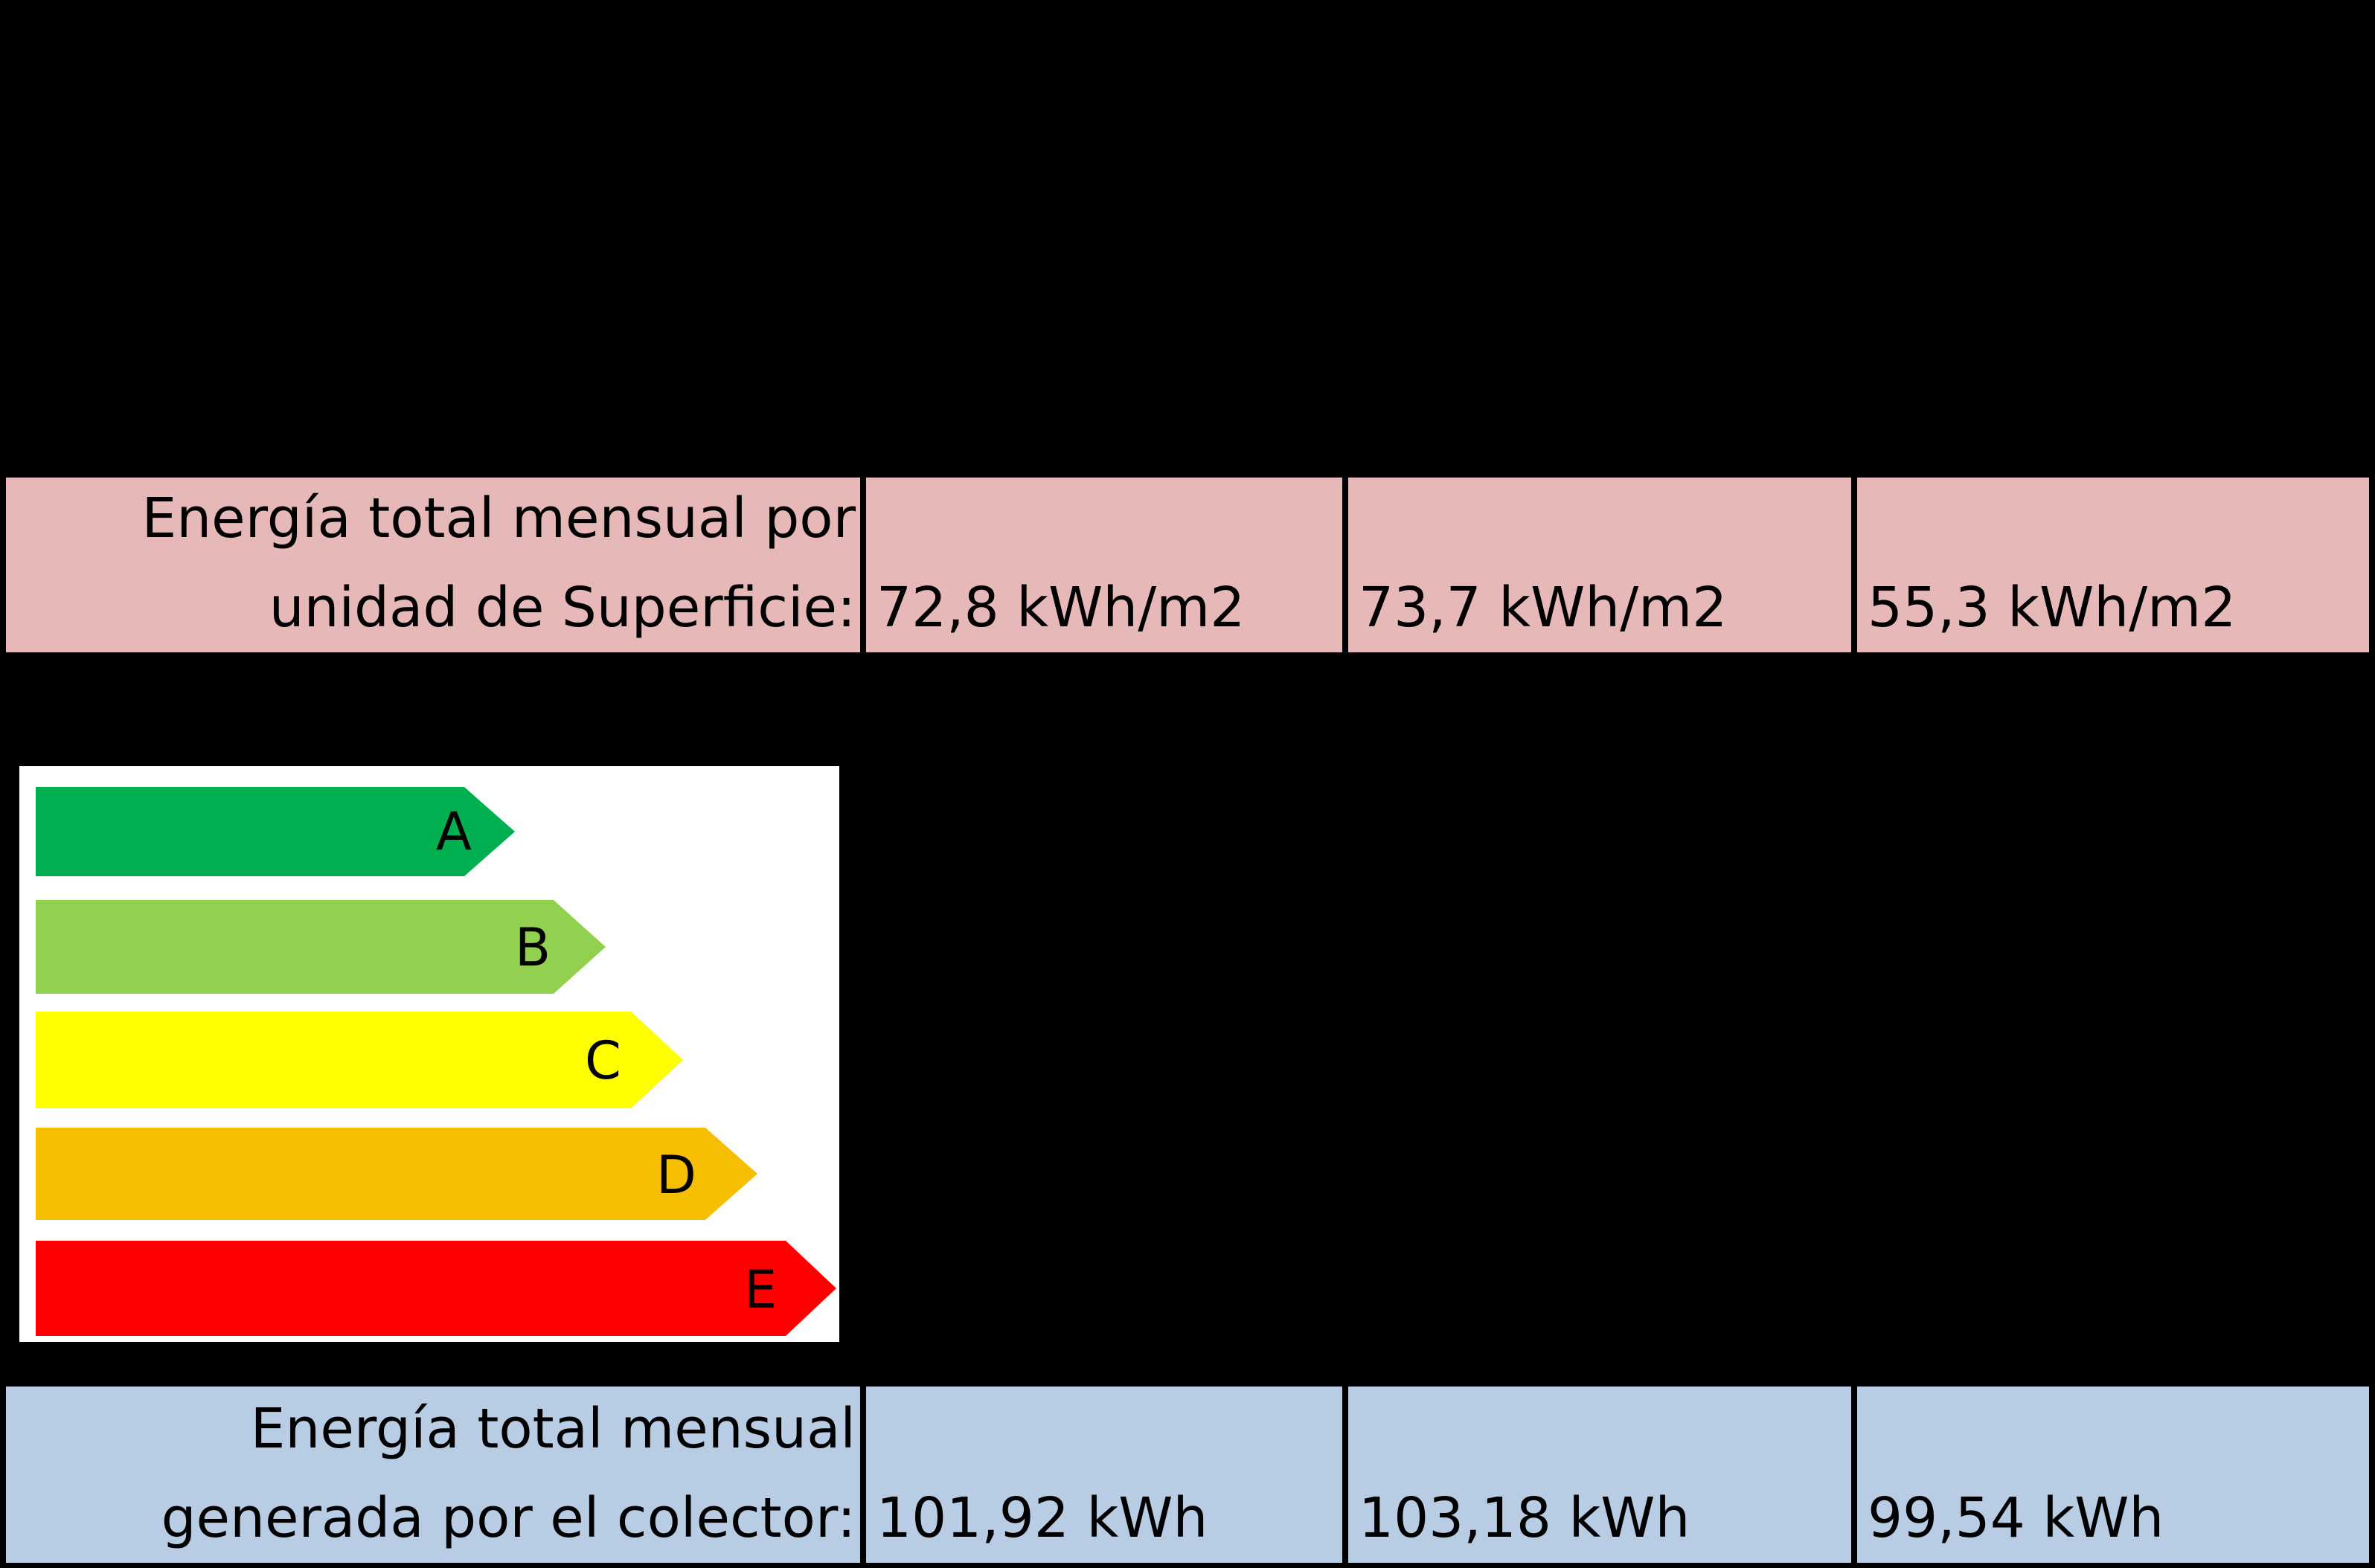  What do you see at coordinates (454, 831) in the screenshot?
I see `rating-letter-a: A` at bounding box center [454, 831].